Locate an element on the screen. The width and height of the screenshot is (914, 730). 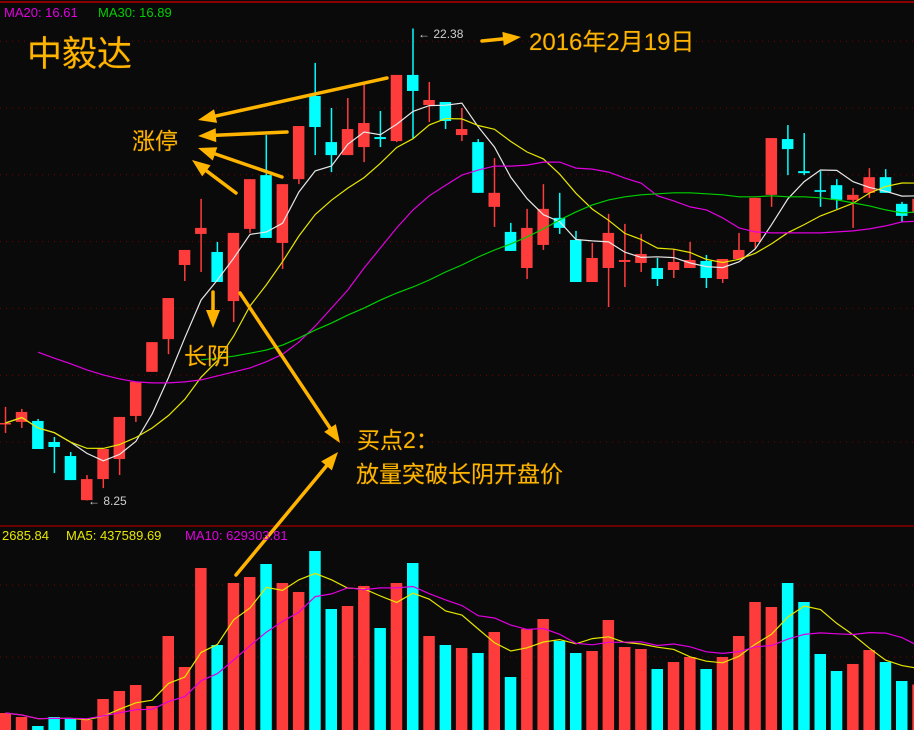
volume-ma5-legend: MA5: 437589.69 is located at coordinates (114, 535).